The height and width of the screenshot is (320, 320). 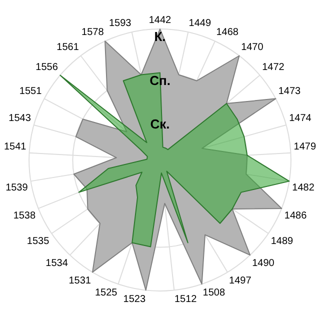 What do you see at coordinates (252, 48) in the screenshot?
I see `spoke-label: 1470` at bounding box center [252, 48].